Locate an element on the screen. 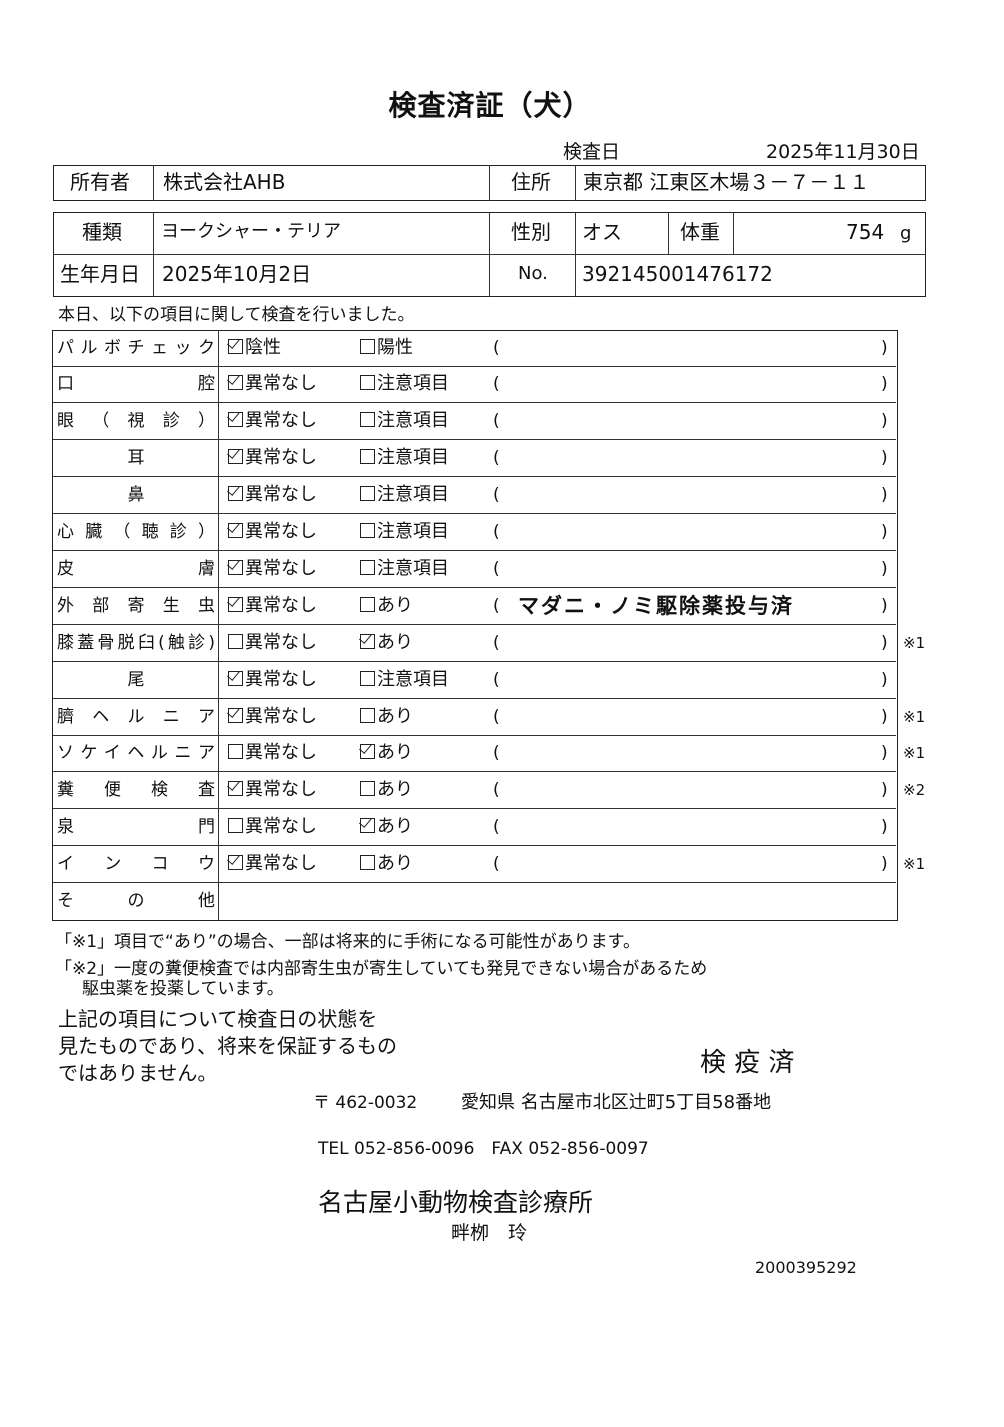 The height and width of the screenshot is (1427, 1004). footnote-marker: ※1 is located at coordinates (914, 864).